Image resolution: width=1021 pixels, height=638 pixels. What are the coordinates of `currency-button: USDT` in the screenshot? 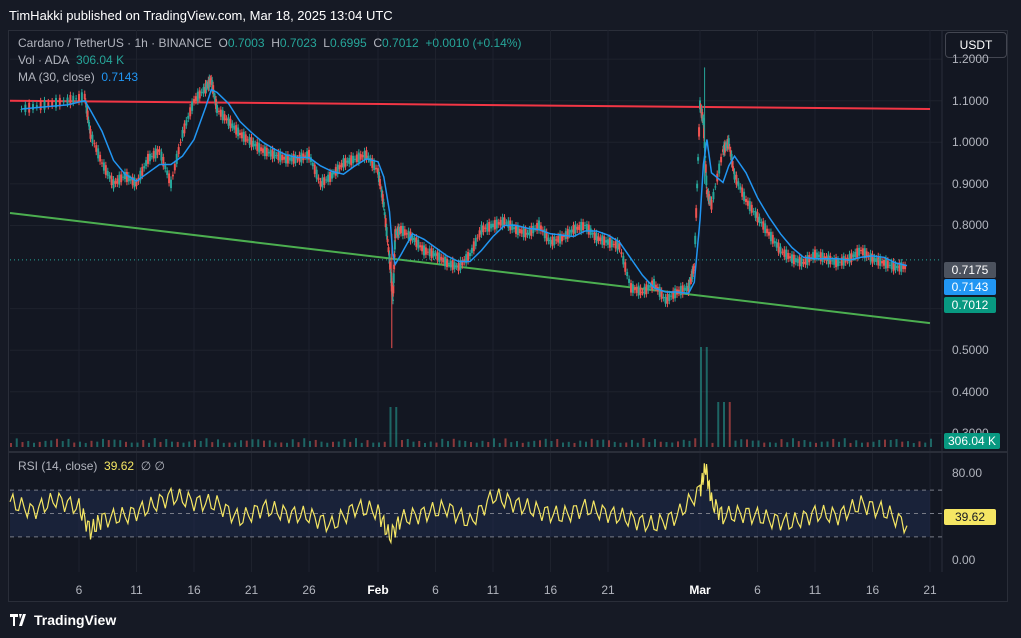 It's located at (976, 45).